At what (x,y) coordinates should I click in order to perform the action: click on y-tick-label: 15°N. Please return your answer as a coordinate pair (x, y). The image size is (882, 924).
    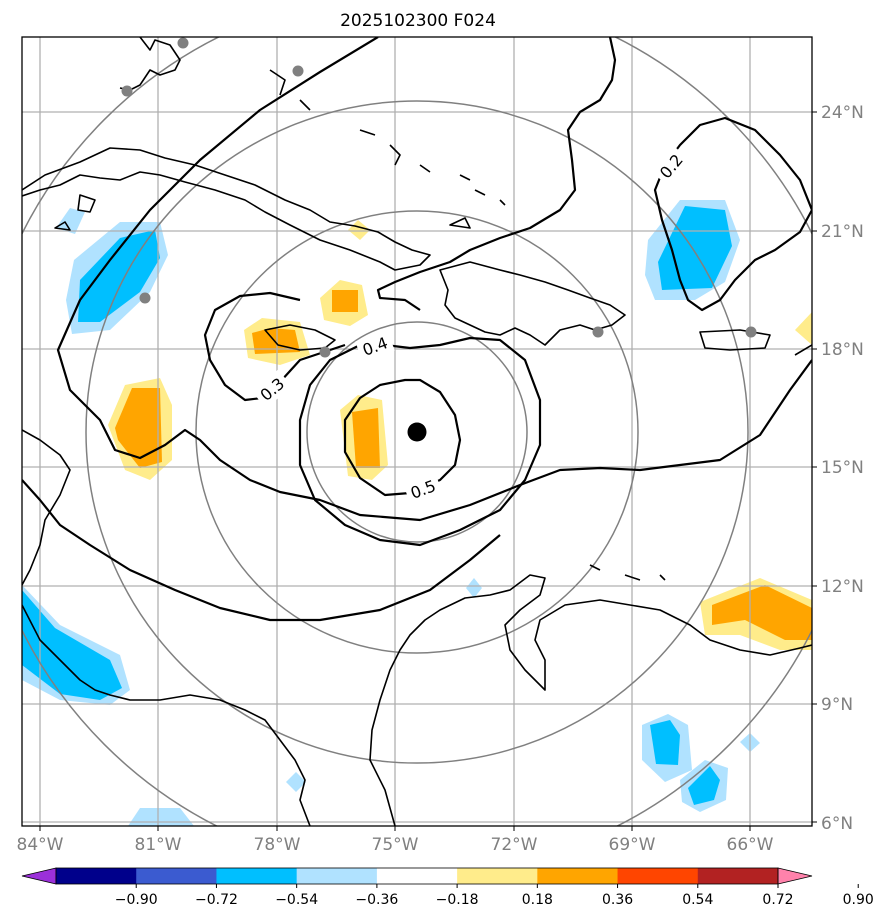
    Looking at the image, I should click on (842, 468).